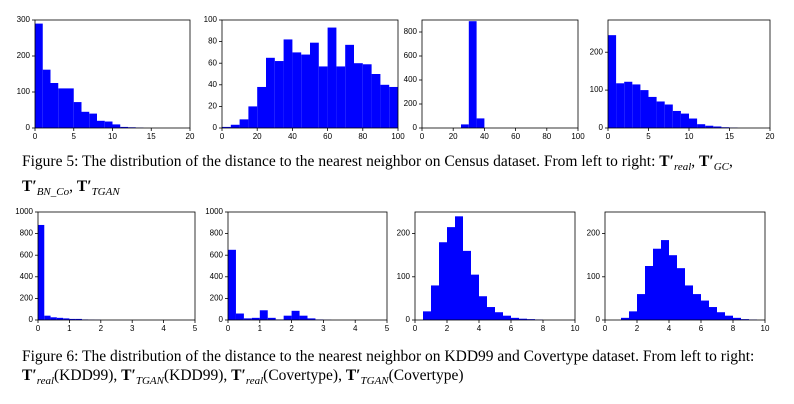 The image size is (794, 404). I want to click on x-tick-label: 100, so click(398, 136).